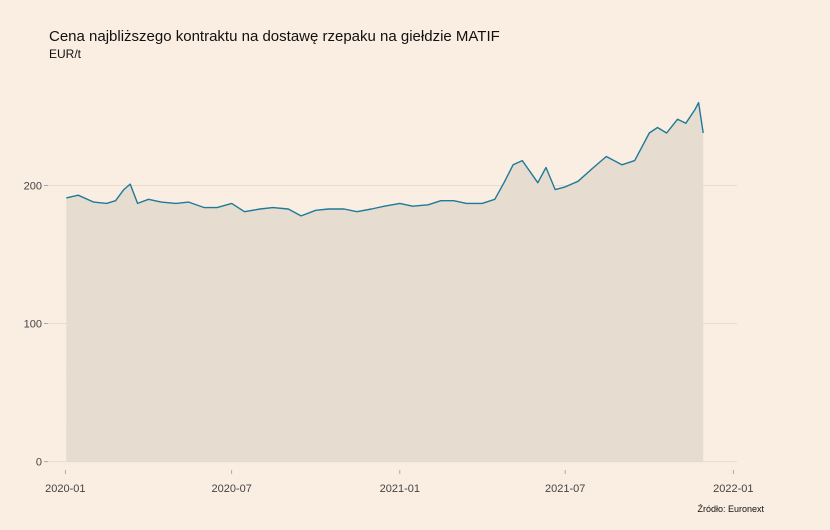 The width and height of the screenshot is (830, 530). What do you see at coordinates (399, 482) in the screenshot?
I see `x-axis-ticks: 2020-01 2020-07 2021-01 2021-07 2022-01` at bounding box center [399, 482].